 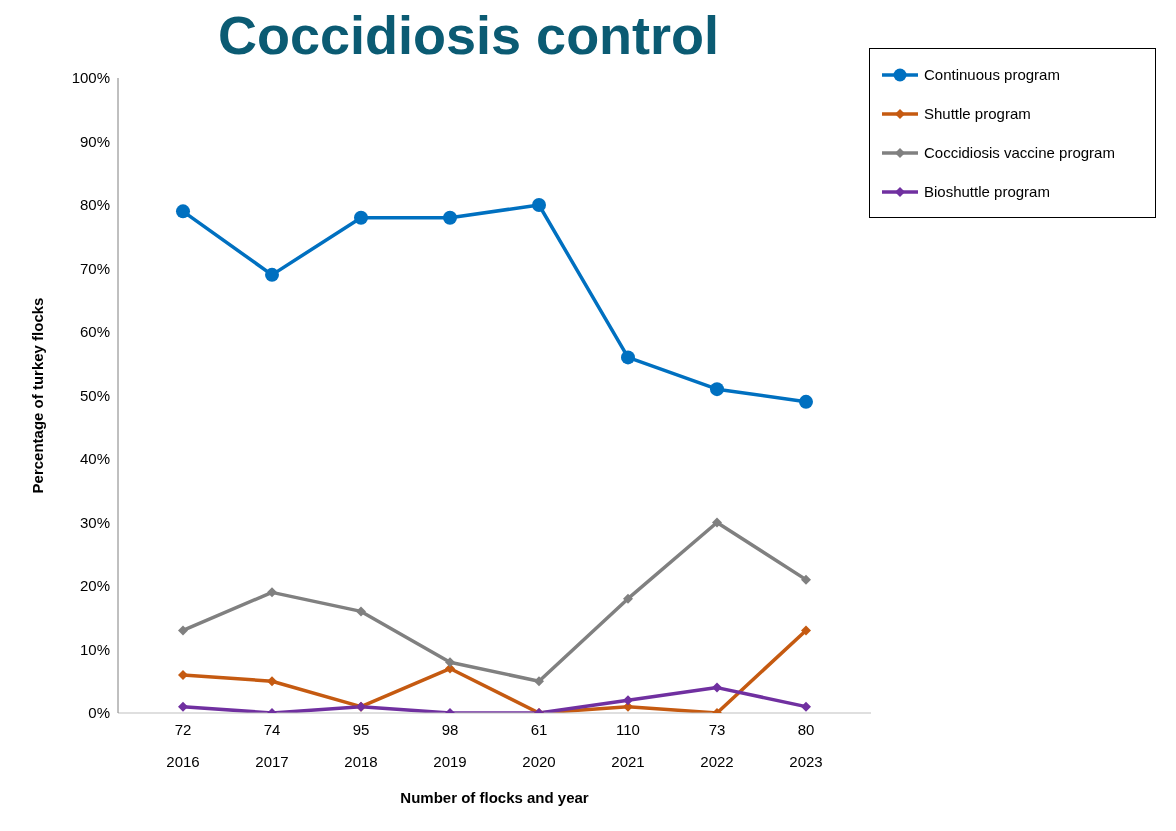 I want to click on x-axis-title: Number of flocks and year, so click(x=494, y=797).